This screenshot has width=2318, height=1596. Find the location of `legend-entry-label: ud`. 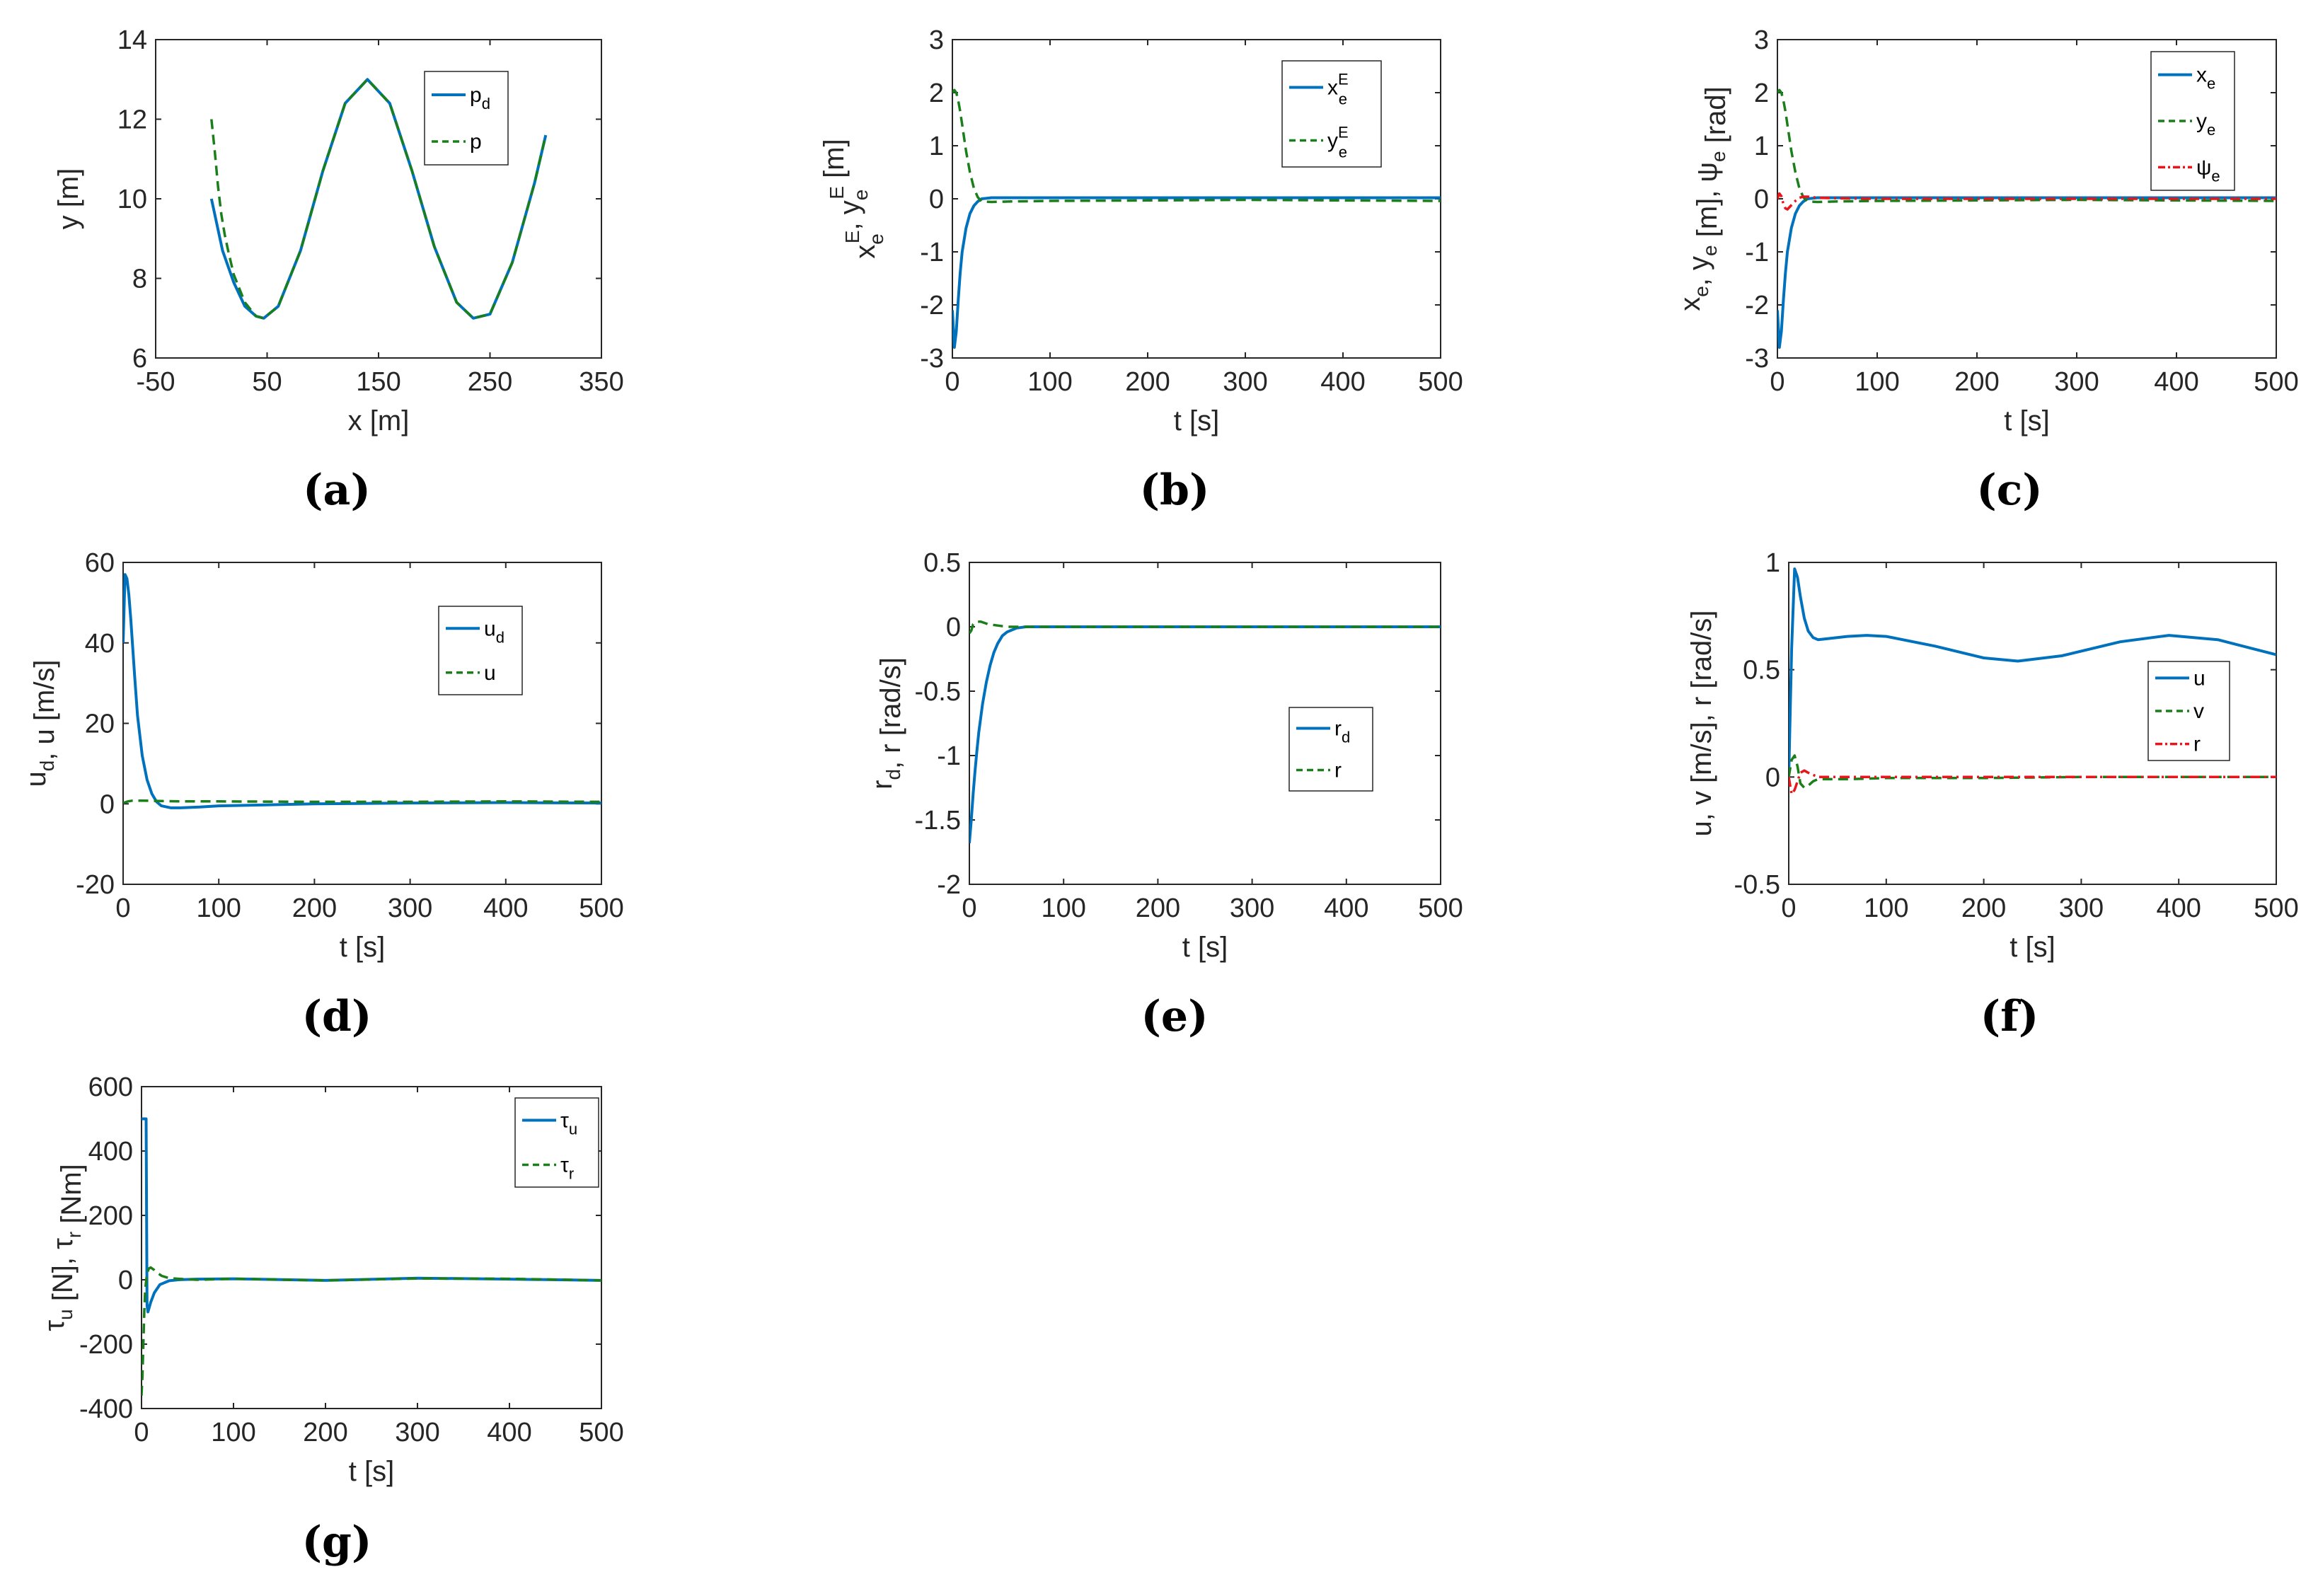

legend-entry-label: ud is located at coordinates (494, 631).